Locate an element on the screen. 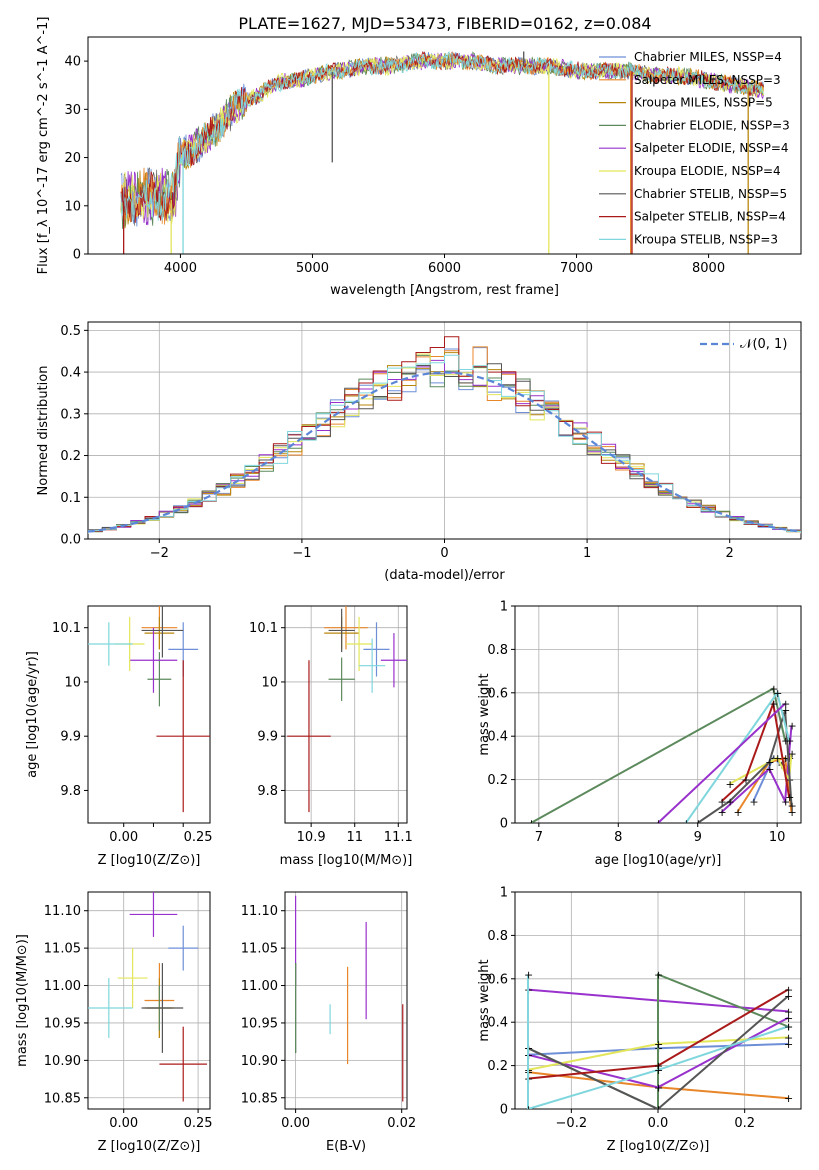 Image resolution: width=819 pixels, height=1170 pixels. y-axis-label: mass weight is located at coordinates (484, 714).